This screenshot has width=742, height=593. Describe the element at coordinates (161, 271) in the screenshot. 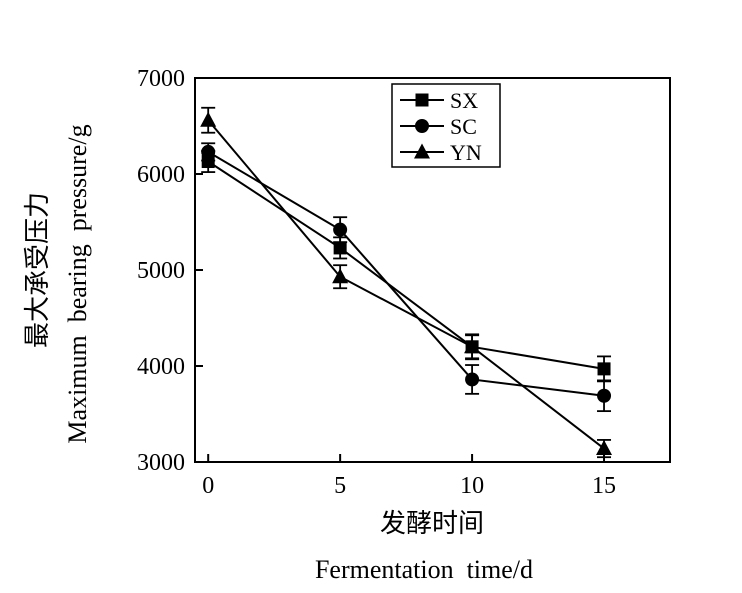

I see `y-tick-label: 5000` at that location.